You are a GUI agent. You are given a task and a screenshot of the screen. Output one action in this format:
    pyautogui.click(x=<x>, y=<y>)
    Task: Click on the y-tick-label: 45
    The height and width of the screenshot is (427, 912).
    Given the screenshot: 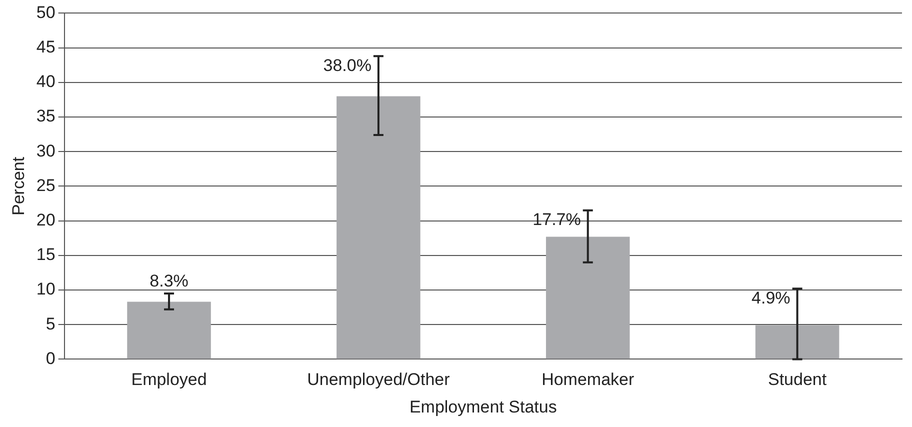 What is the action you would take?
    pyautogui.click(x=46, y=46)
    